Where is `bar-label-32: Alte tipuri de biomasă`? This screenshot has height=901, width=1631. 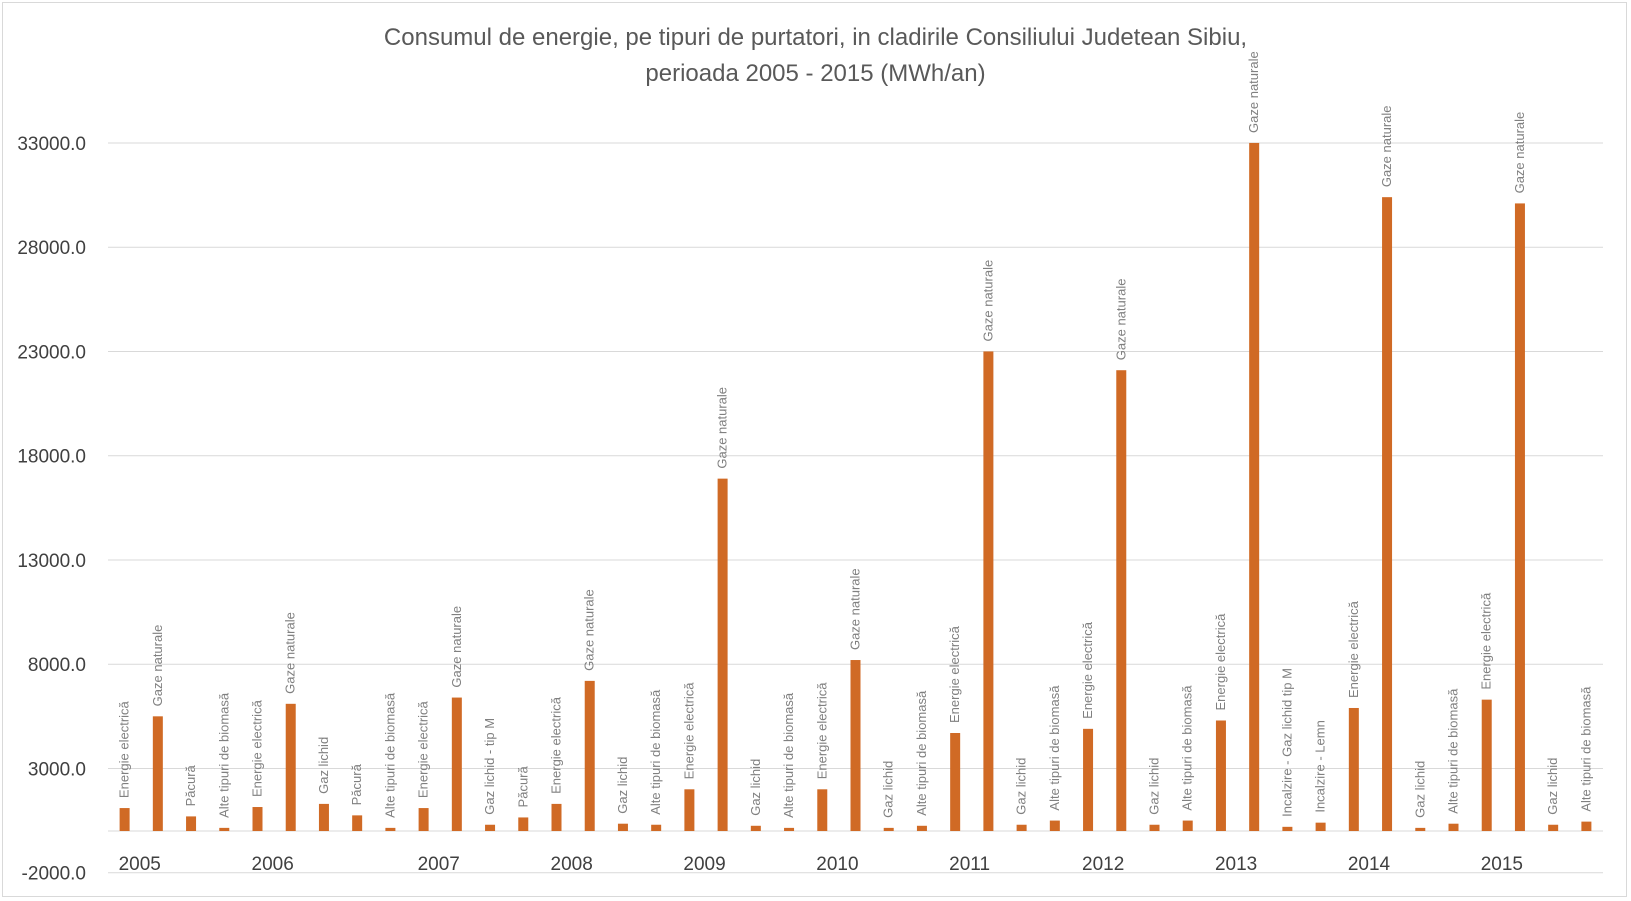 bar-label-32: Alte tipuri de biomasă is located at coordinates (1187, 748).